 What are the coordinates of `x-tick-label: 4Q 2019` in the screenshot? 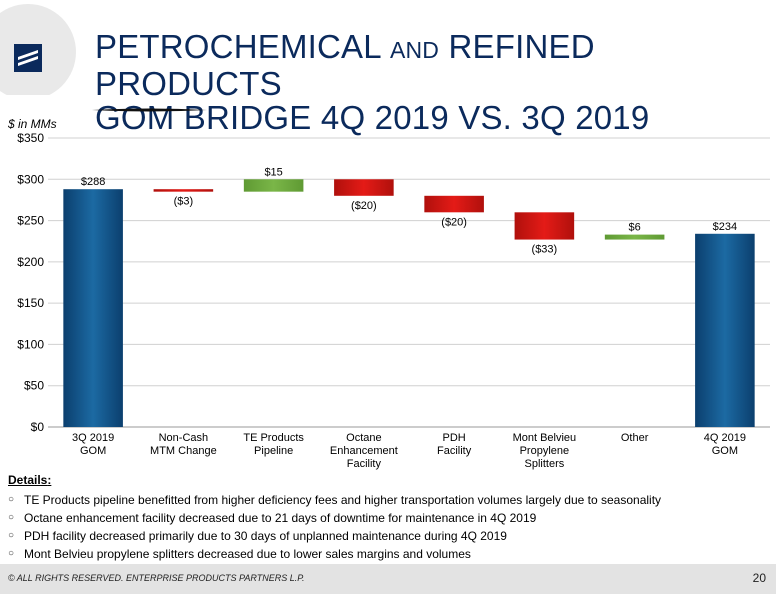 It's located at (725, 438).